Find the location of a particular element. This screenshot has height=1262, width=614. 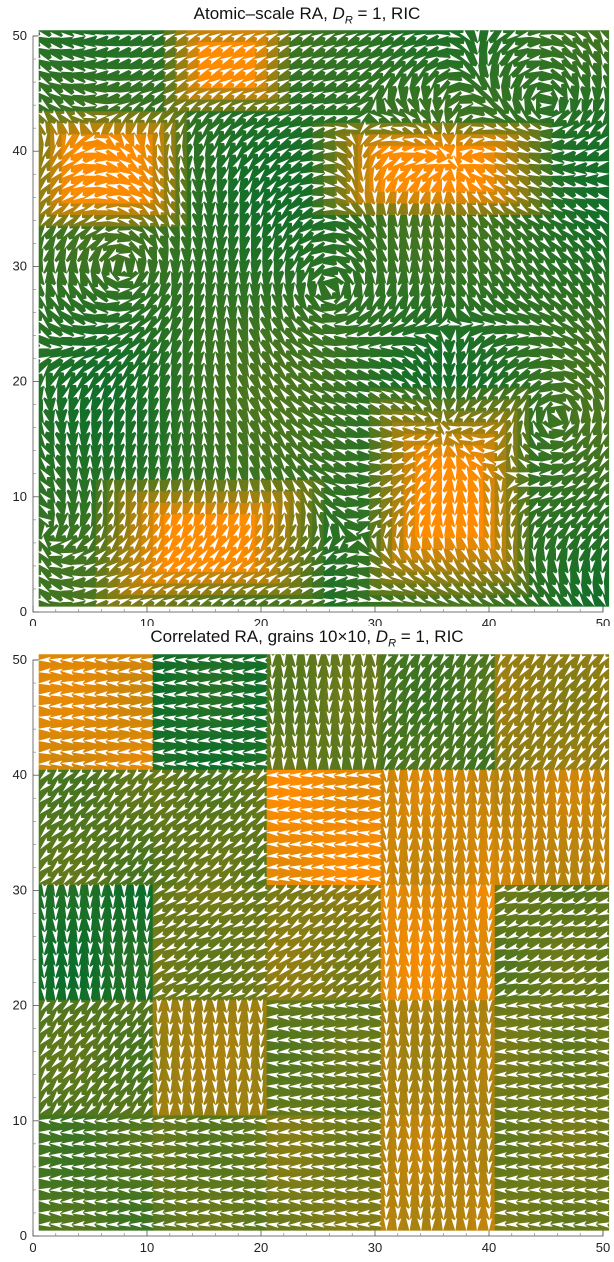

atomic-ytick-label: 10 is located at coordinates (20, 496).